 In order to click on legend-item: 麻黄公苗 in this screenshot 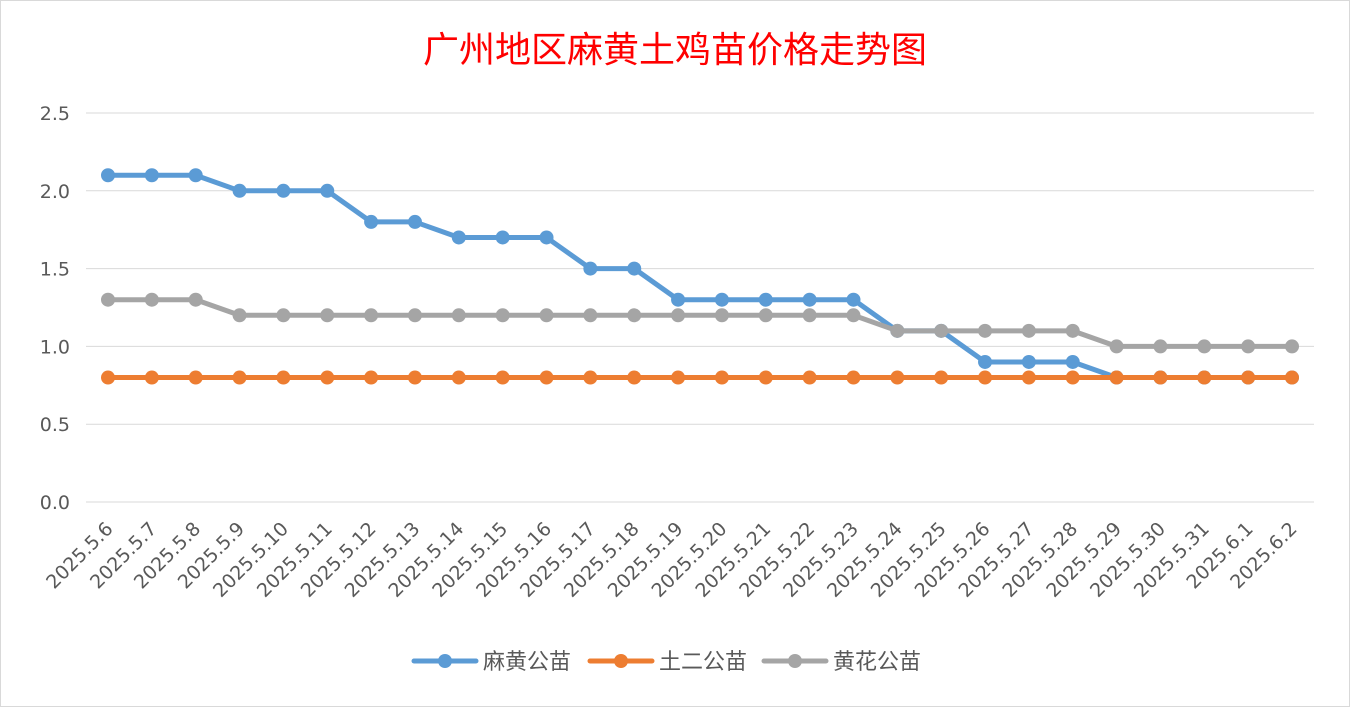, I will do `click(491, 662)`.